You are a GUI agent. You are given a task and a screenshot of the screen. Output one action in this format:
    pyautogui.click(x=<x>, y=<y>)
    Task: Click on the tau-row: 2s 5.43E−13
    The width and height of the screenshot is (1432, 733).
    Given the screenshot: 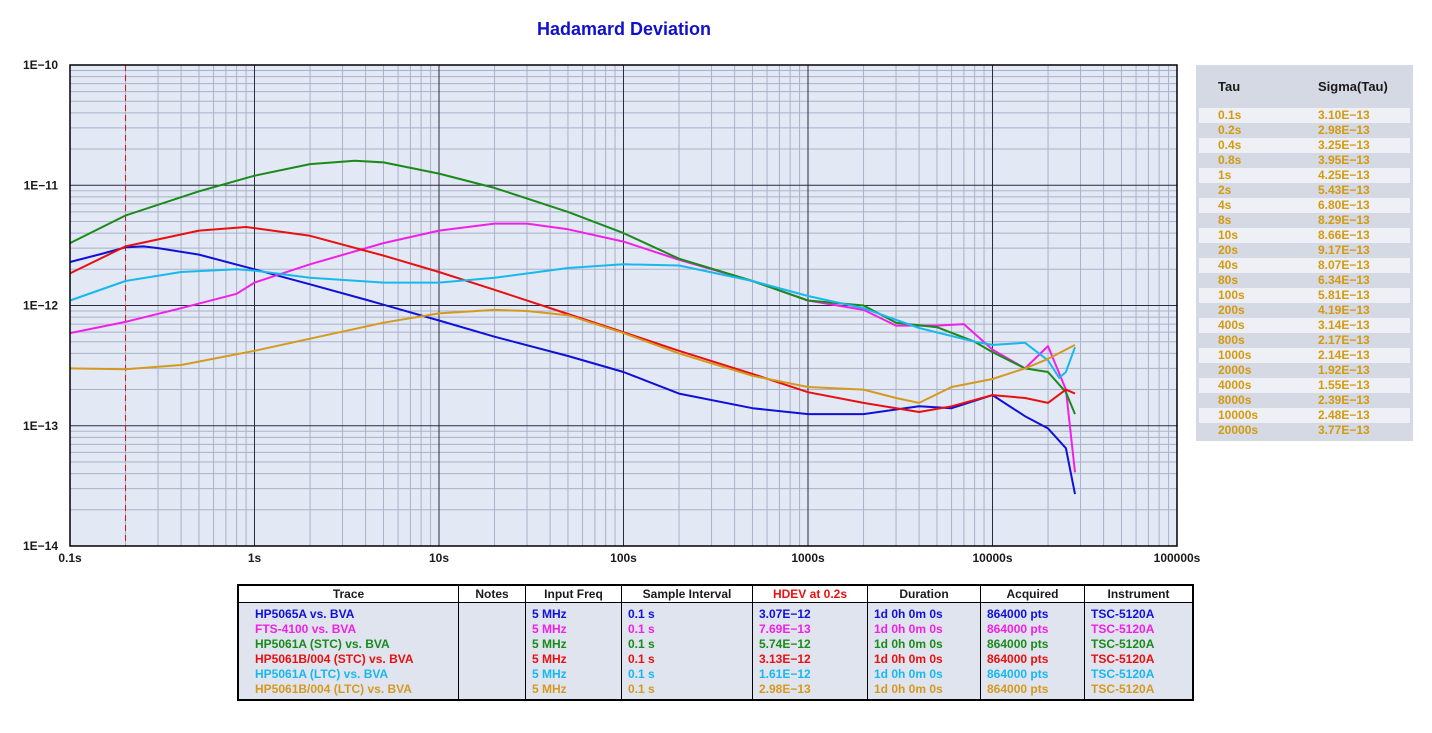 What is the action you would take?
    pyautogui.click(x=1304, y=190)
    